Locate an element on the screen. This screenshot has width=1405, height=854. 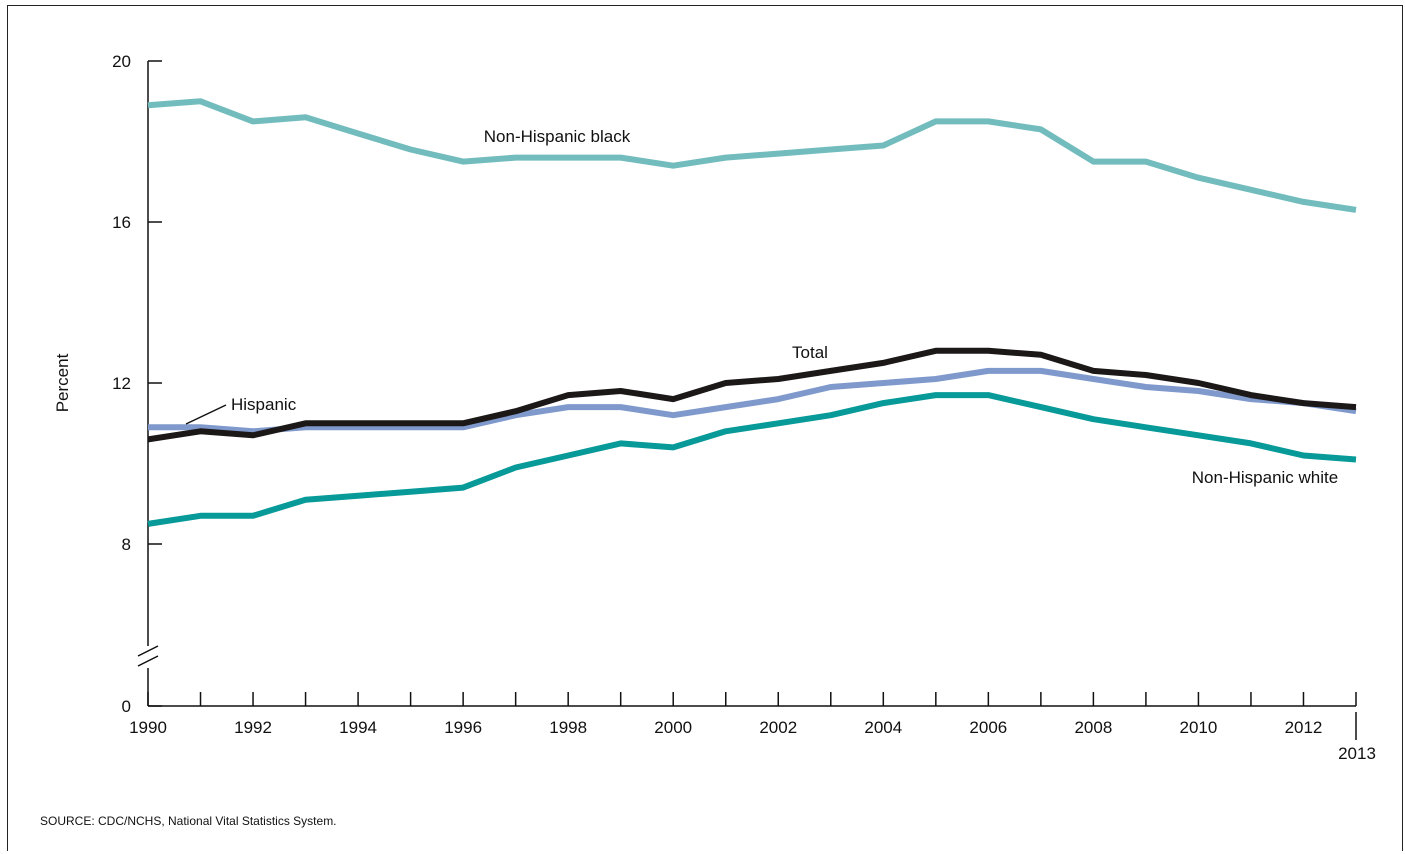
x-tick-label: 1992 is located at coordinates (253, 727).